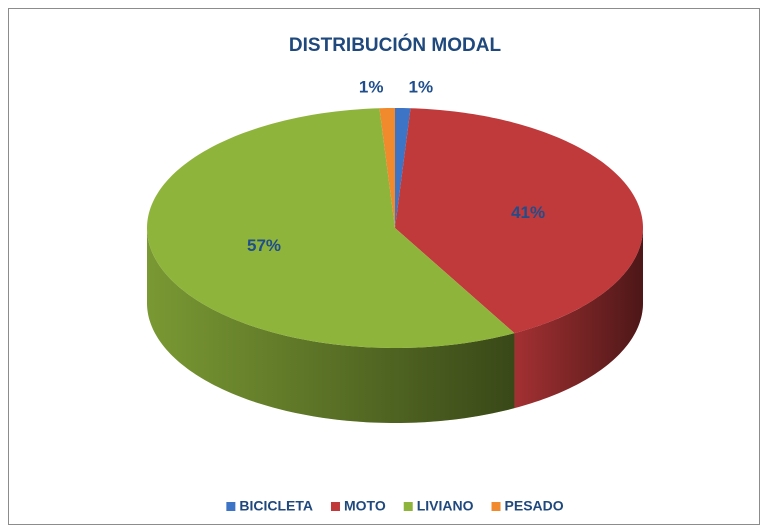 Image resolution: width=767 pixels, height=530 pixels. Describe the element at coordinates (395, 45) in the screenshot. I see `chart-title: DISTRIBUCIÓN MODAL` at that location.